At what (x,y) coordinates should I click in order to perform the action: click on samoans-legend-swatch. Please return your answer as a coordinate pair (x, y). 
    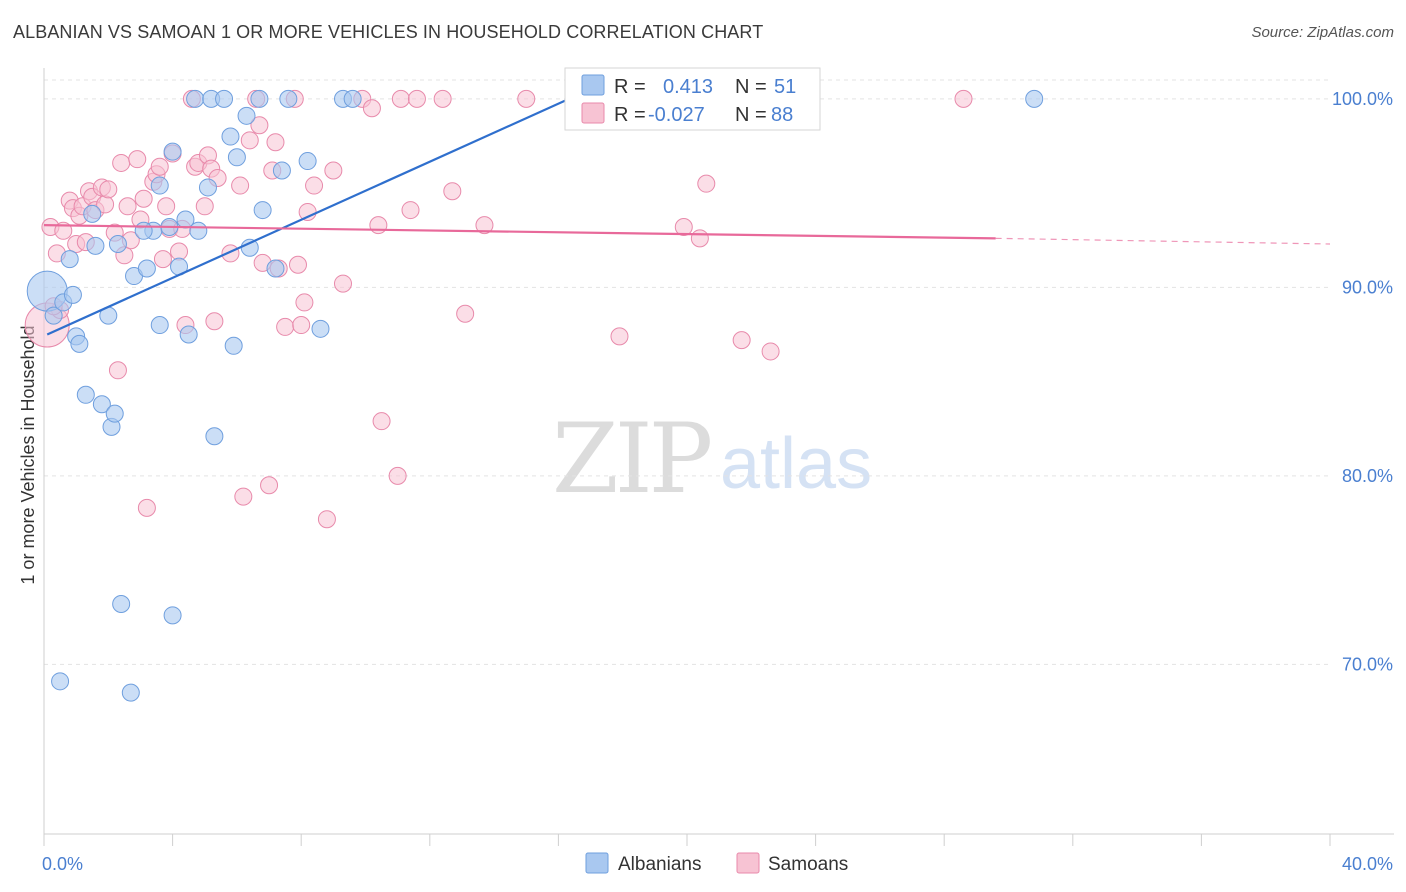
    Looking at the image, I should click on (748, 863).